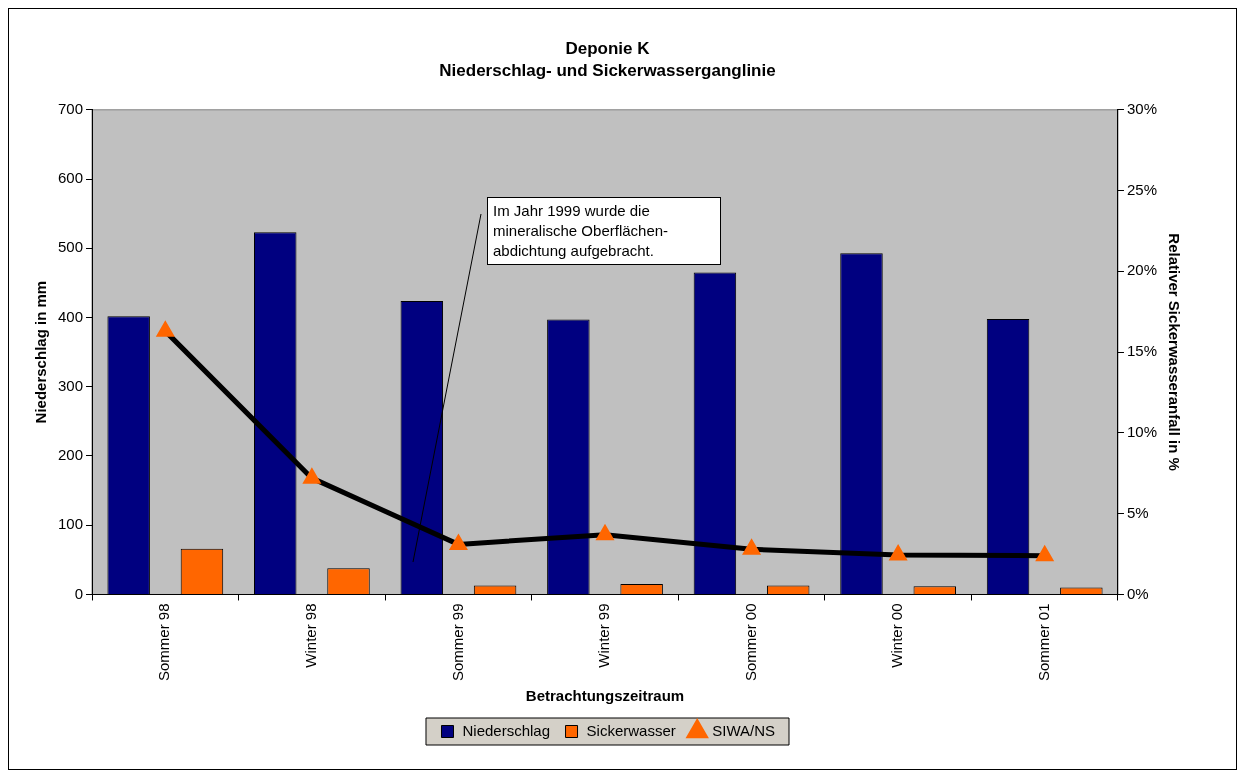  What do you see at coordinates (71, 178) in the screenshot?
I see `y-tick-label: 600` at bounding box center [71, 178].